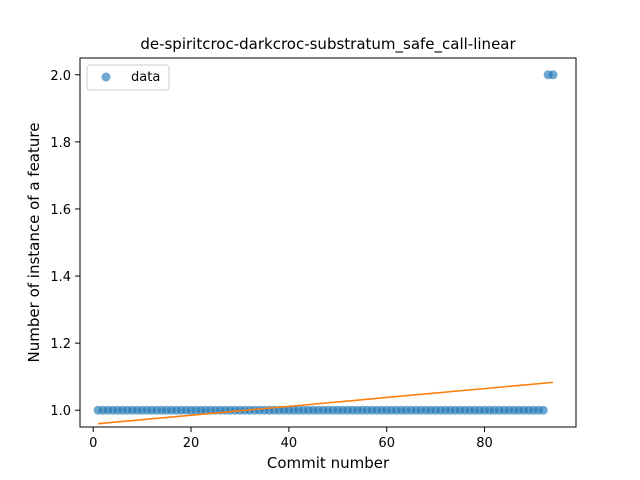 The height and width of the screenshot is (480, 640). What do you see at coordinates (93, 443) in the screenshot?
I see `x-tick-label: 0` at bounding box center [93, 443].